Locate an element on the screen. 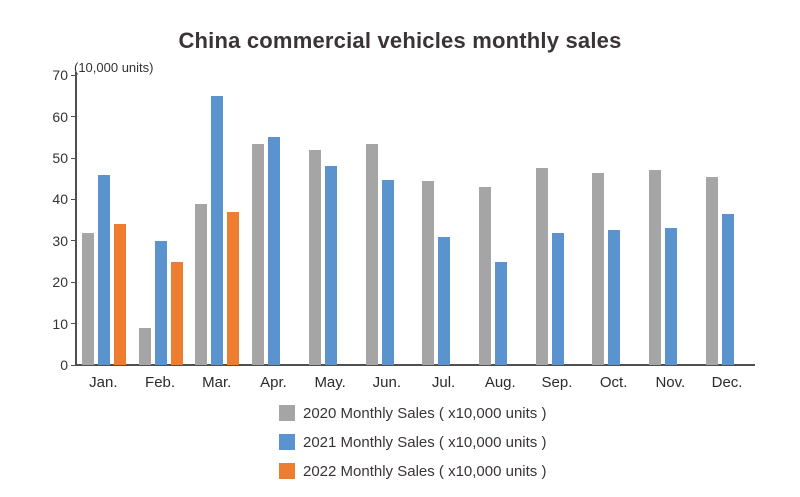  legend-item-2022: 2022 Monthly Sales ( x10,000 units ) is located at coordinates (413, 471).